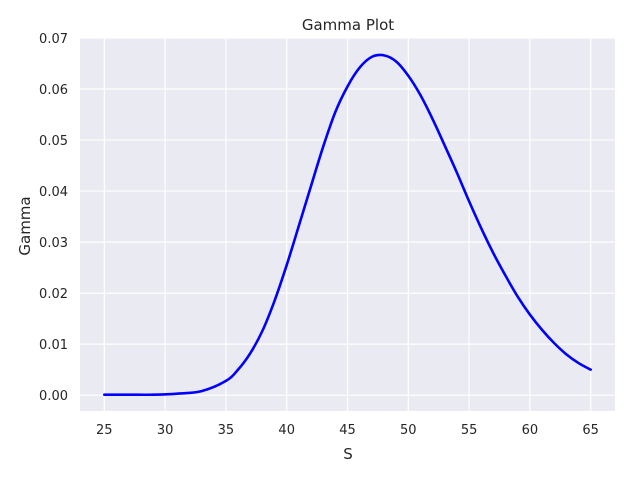 This screenshot has width=640, height=480. Describe the element at coordinates (53, 141) in the screenshot. I see `y-tick-label: 0.05` at that location.